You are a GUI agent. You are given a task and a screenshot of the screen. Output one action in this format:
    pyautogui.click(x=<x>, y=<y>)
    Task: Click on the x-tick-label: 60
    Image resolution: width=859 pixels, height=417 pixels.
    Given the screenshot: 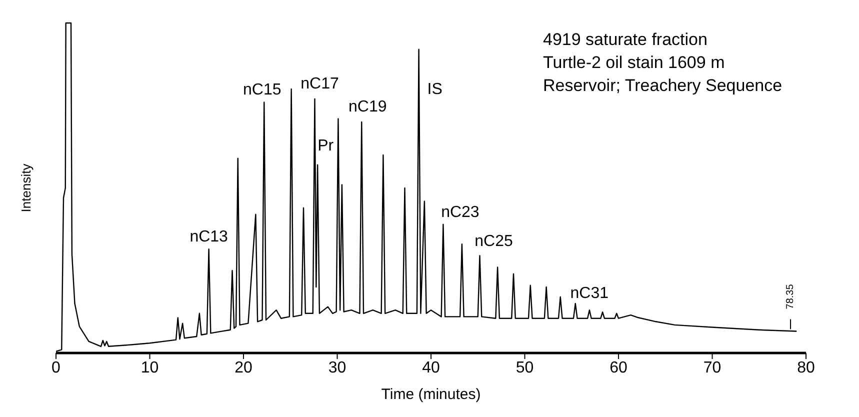 What is the action you would take?
    pyautogui.click(x=619, y=367)
    